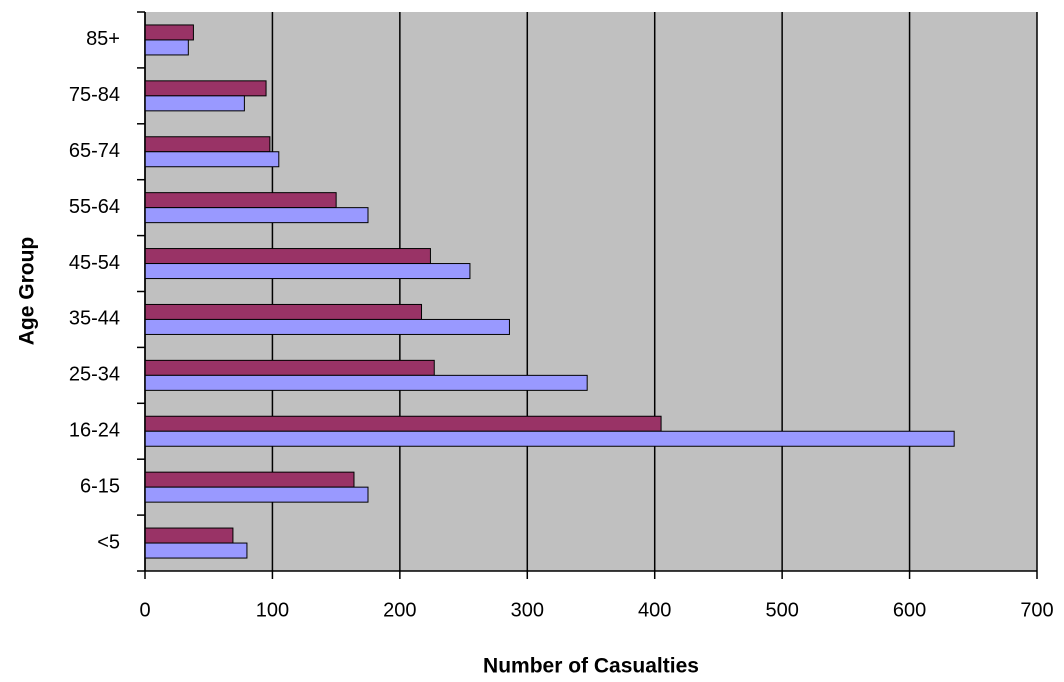  What do you see at coordinates (654, 610) in the screenshot?
I see `x-tick-label: 400` at bounding box center [654, 610].